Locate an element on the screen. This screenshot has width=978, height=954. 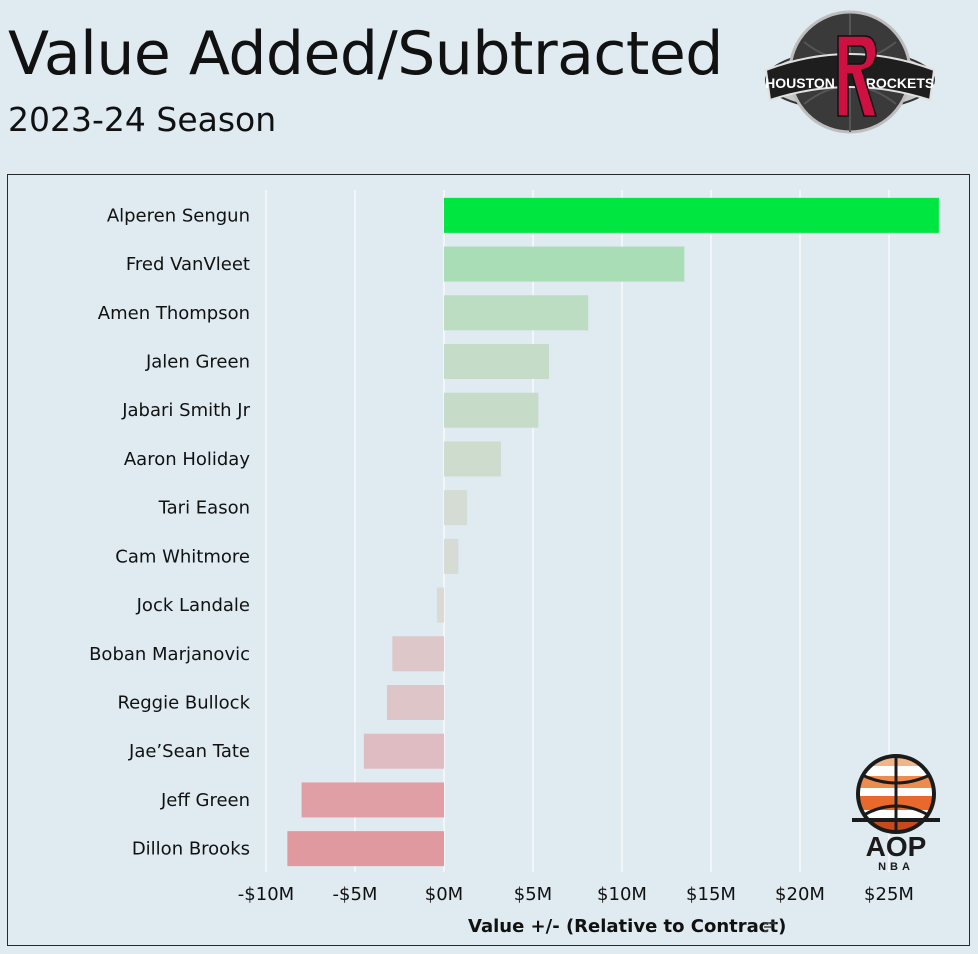
category-label-9: Boban Marjanovic is located at coordinates (169, 654).